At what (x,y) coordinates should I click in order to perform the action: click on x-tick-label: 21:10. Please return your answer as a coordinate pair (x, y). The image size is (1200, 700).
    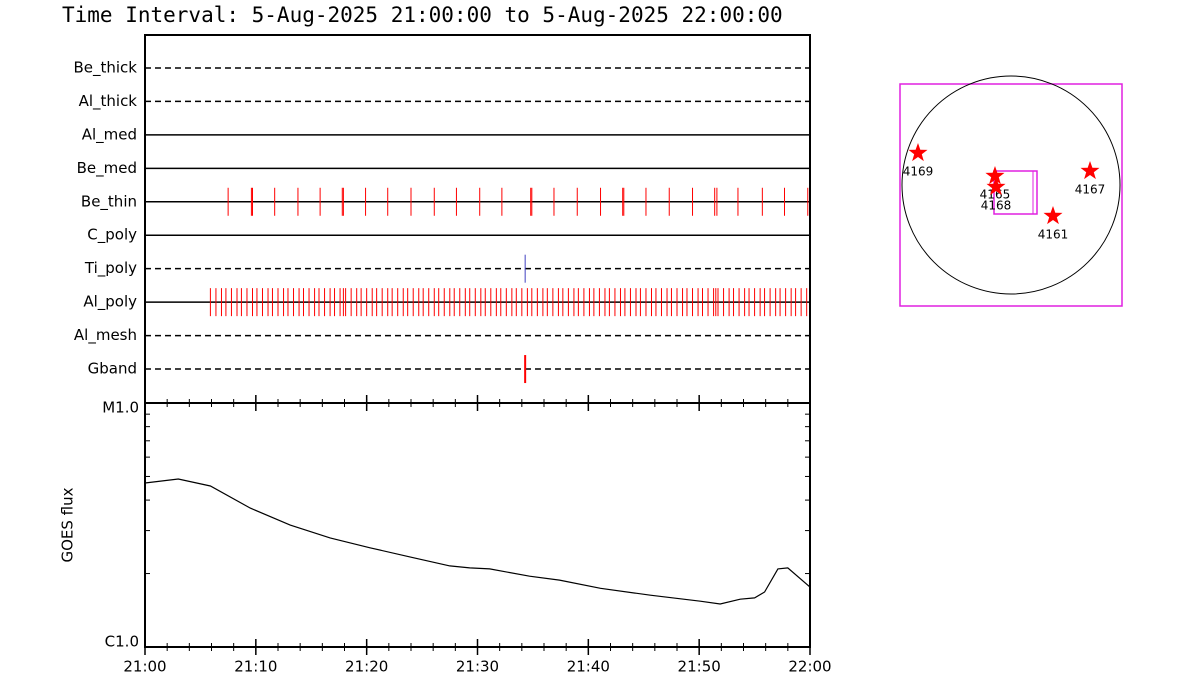
    Looking at the image, I should click on (255, 667).